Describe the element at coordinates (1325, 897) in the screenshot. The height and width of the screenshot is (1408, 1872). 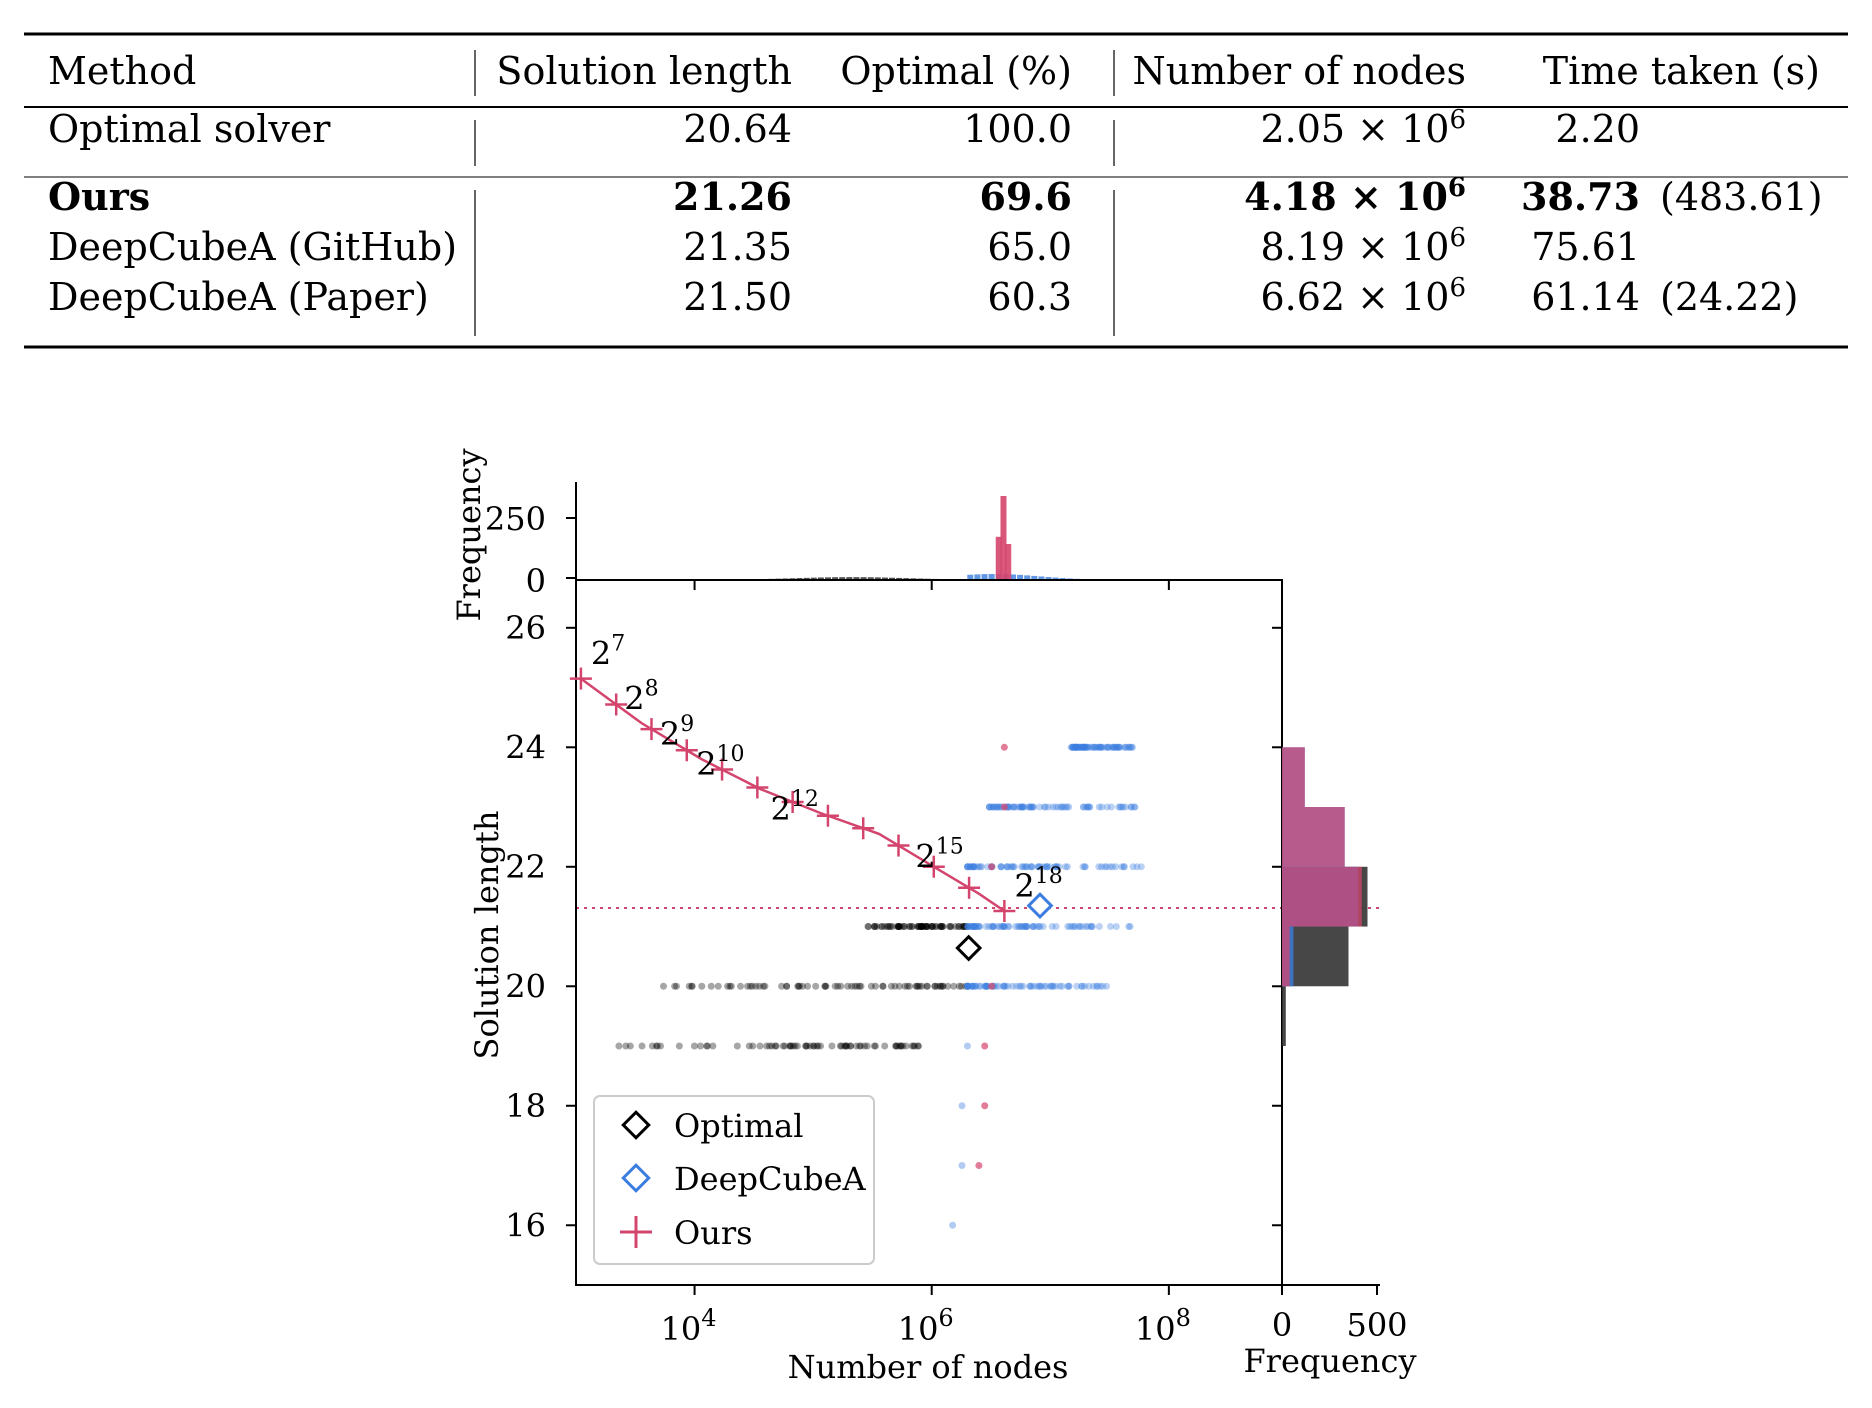
I see `right-histogram` at that location.